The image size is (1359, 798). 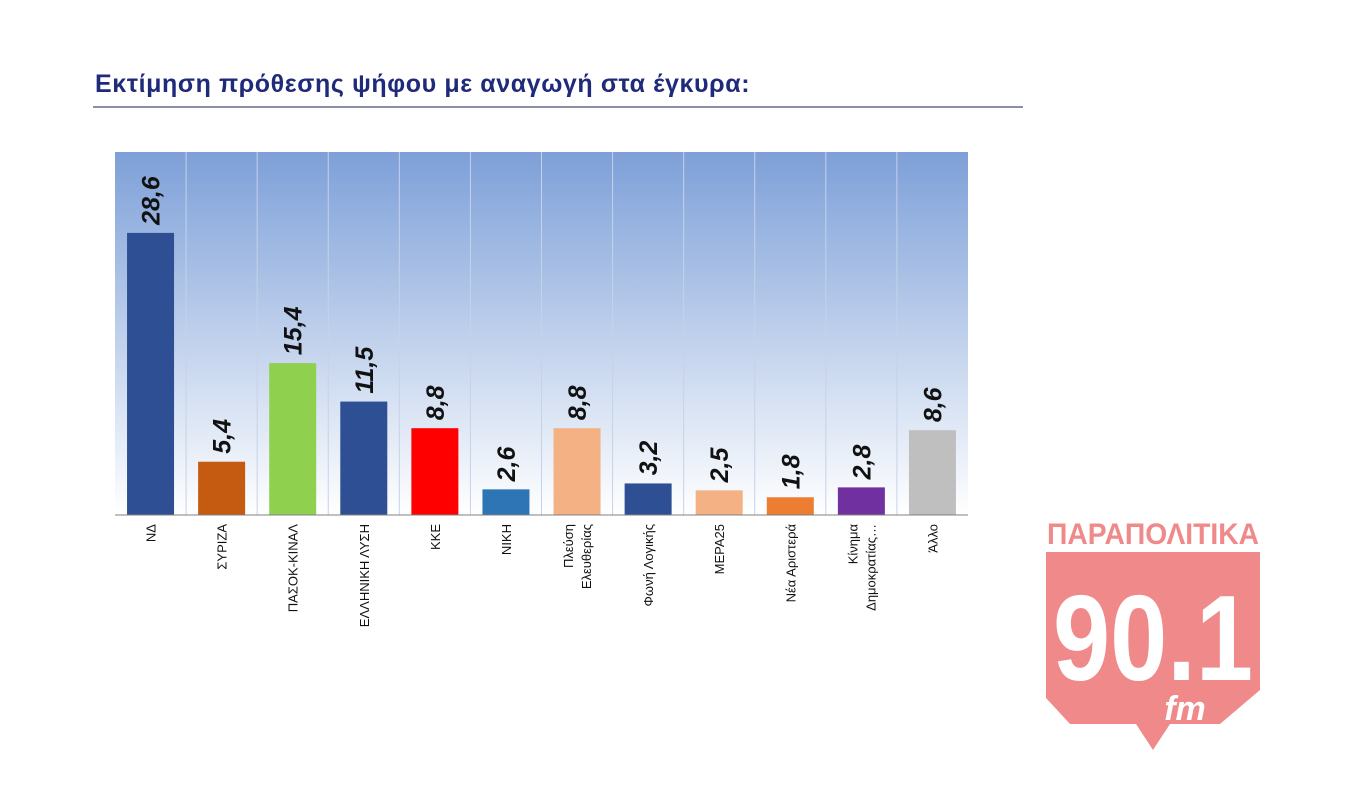 What do you see at coordinates (151, 533) in the screenshot?
I see `category-label: ΝΔ` at bounding box center [151, 533].